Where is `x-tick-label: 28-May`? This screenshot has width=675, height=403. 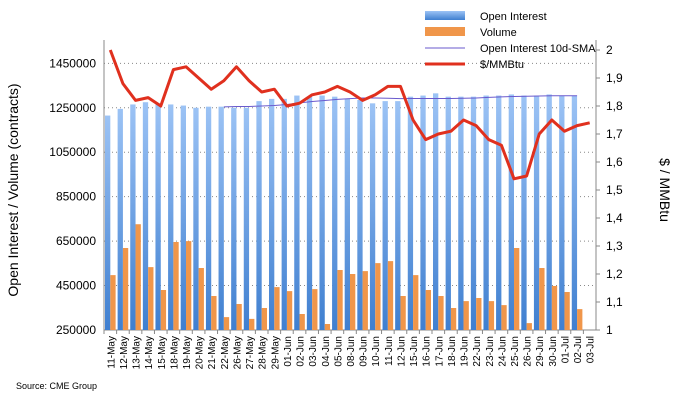
x-tick-label: 28-May is located at coordinates (263, 352).